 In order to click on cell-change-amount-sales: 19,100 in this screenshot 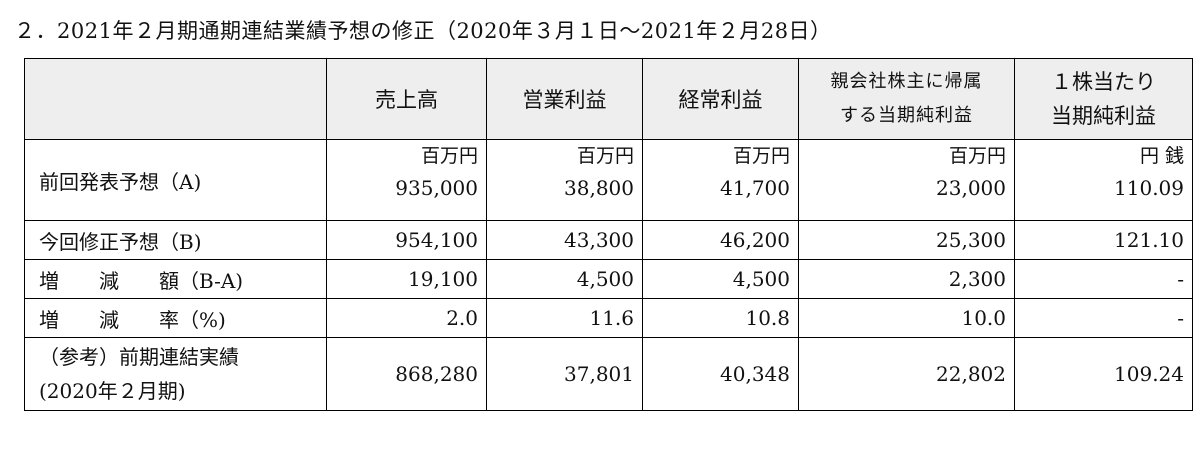, I will do `click(406, 279)`.